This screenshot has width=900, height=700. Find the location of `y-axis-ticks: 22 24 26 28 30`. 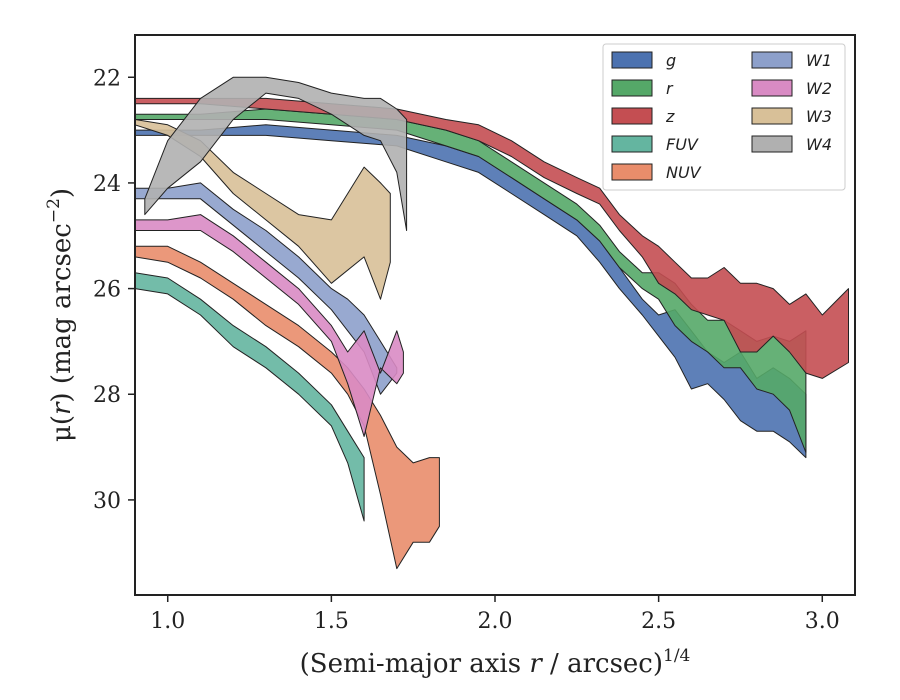

y-axis-ticks: 22 24 26 28 30 is located at coordinates (114, 290).